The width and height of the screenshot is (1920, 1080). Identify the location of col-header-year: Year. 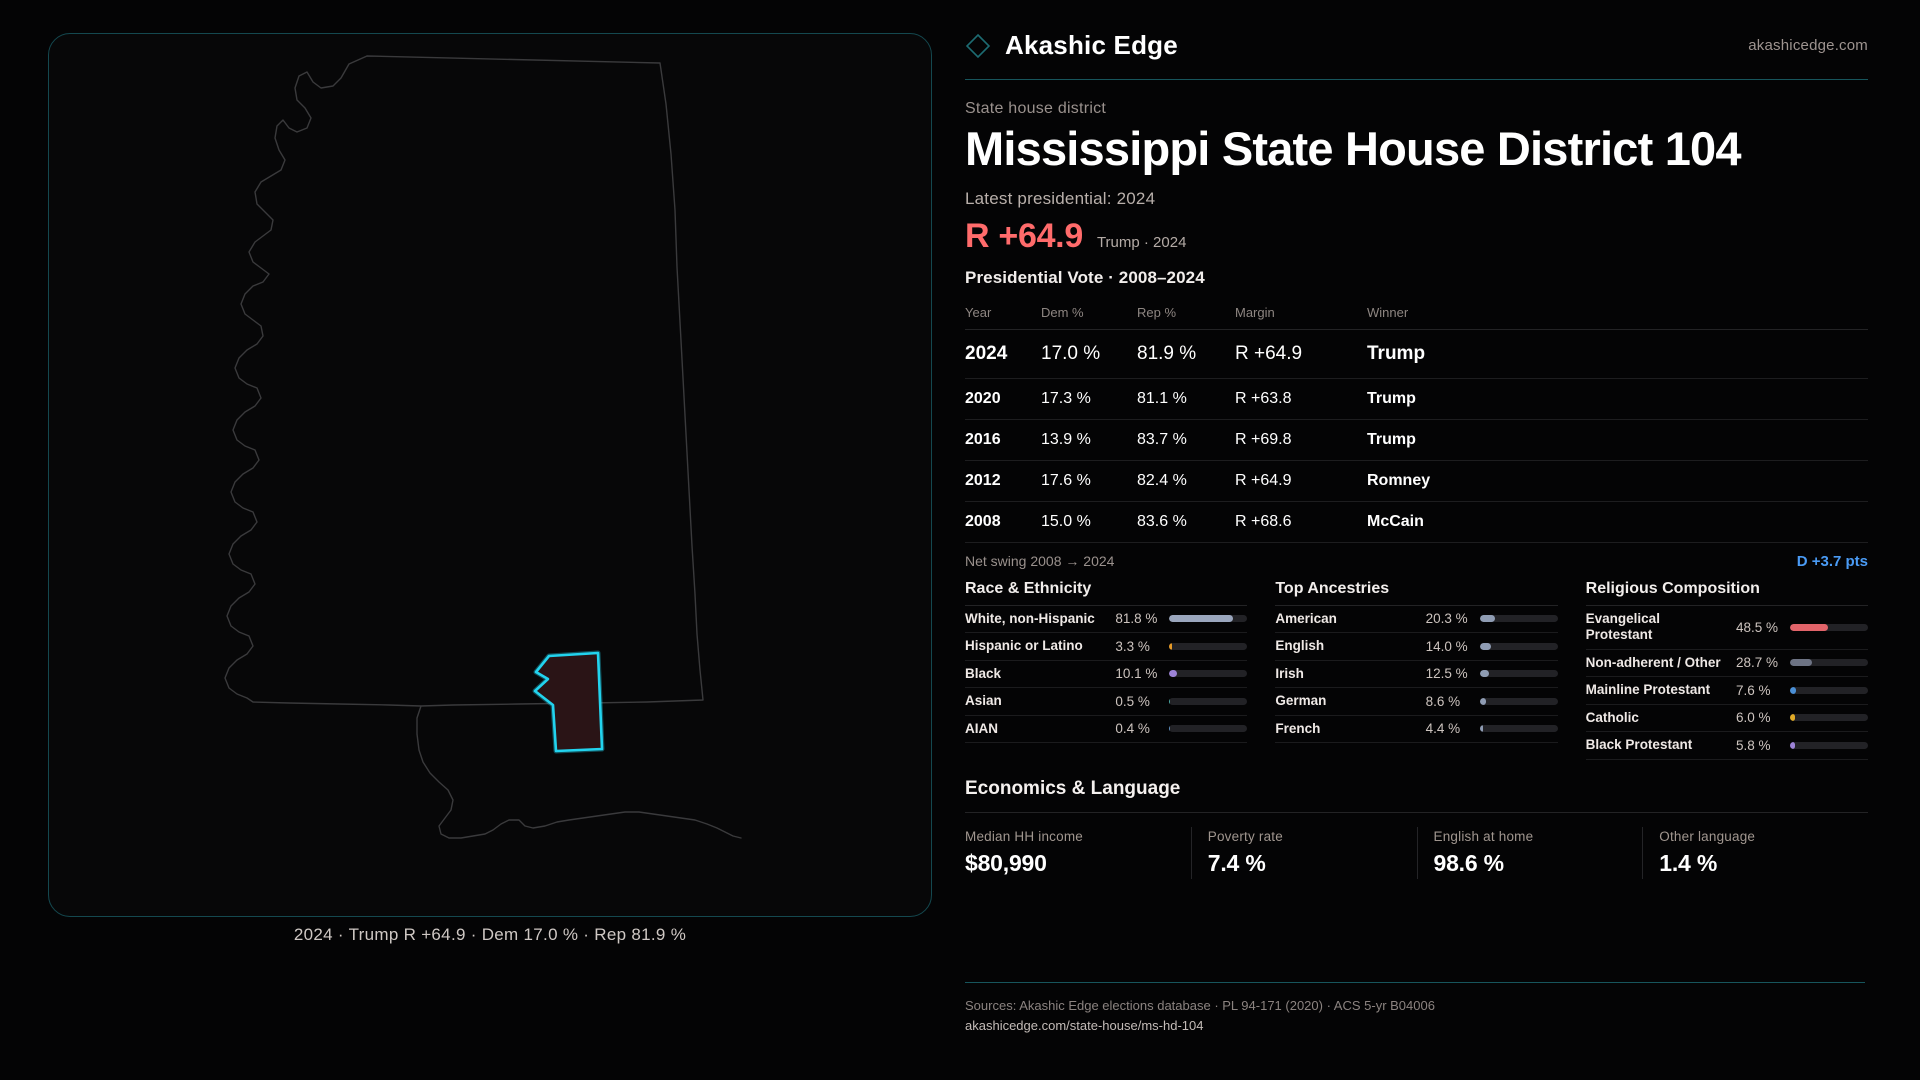
(1003, 314).